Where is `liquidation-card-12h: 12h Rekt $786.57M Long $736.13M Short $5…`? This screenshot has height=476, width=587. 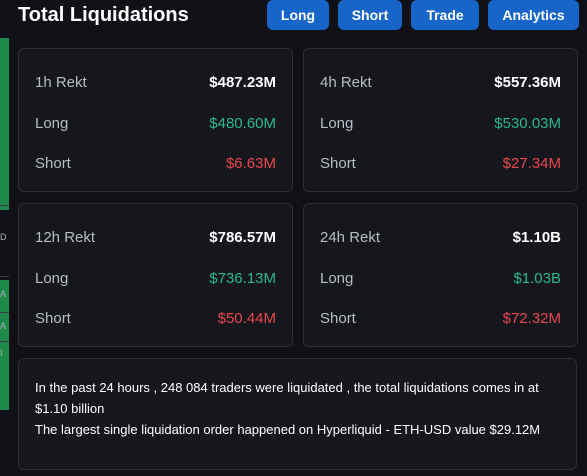
liquidation-card-12h: 12h Rekt $786.57M Long $736.13M Short $5… is located at coordinates (155, 275).